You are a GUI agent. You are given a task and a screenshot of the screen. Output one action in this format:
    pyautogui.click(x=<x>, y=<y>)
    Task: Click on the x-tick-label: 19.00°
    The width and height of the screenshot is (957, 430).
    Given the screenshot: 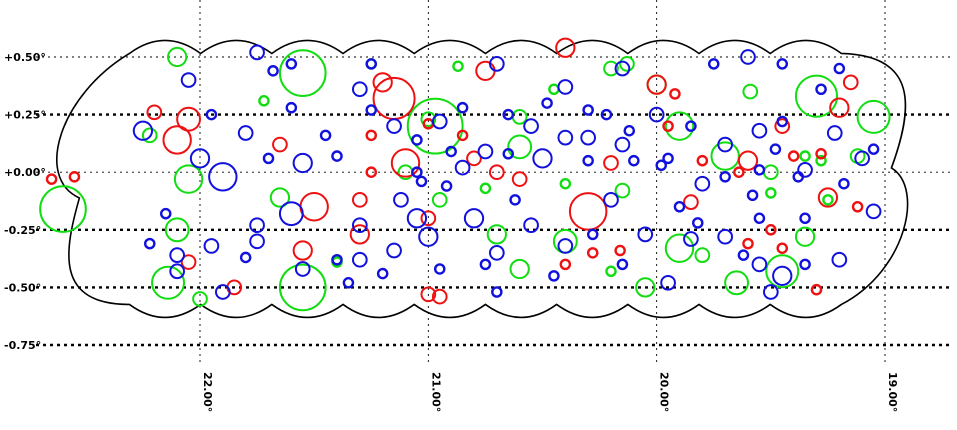 What is the action you would take?
    pyautogui.click(x=892, y=392)
    